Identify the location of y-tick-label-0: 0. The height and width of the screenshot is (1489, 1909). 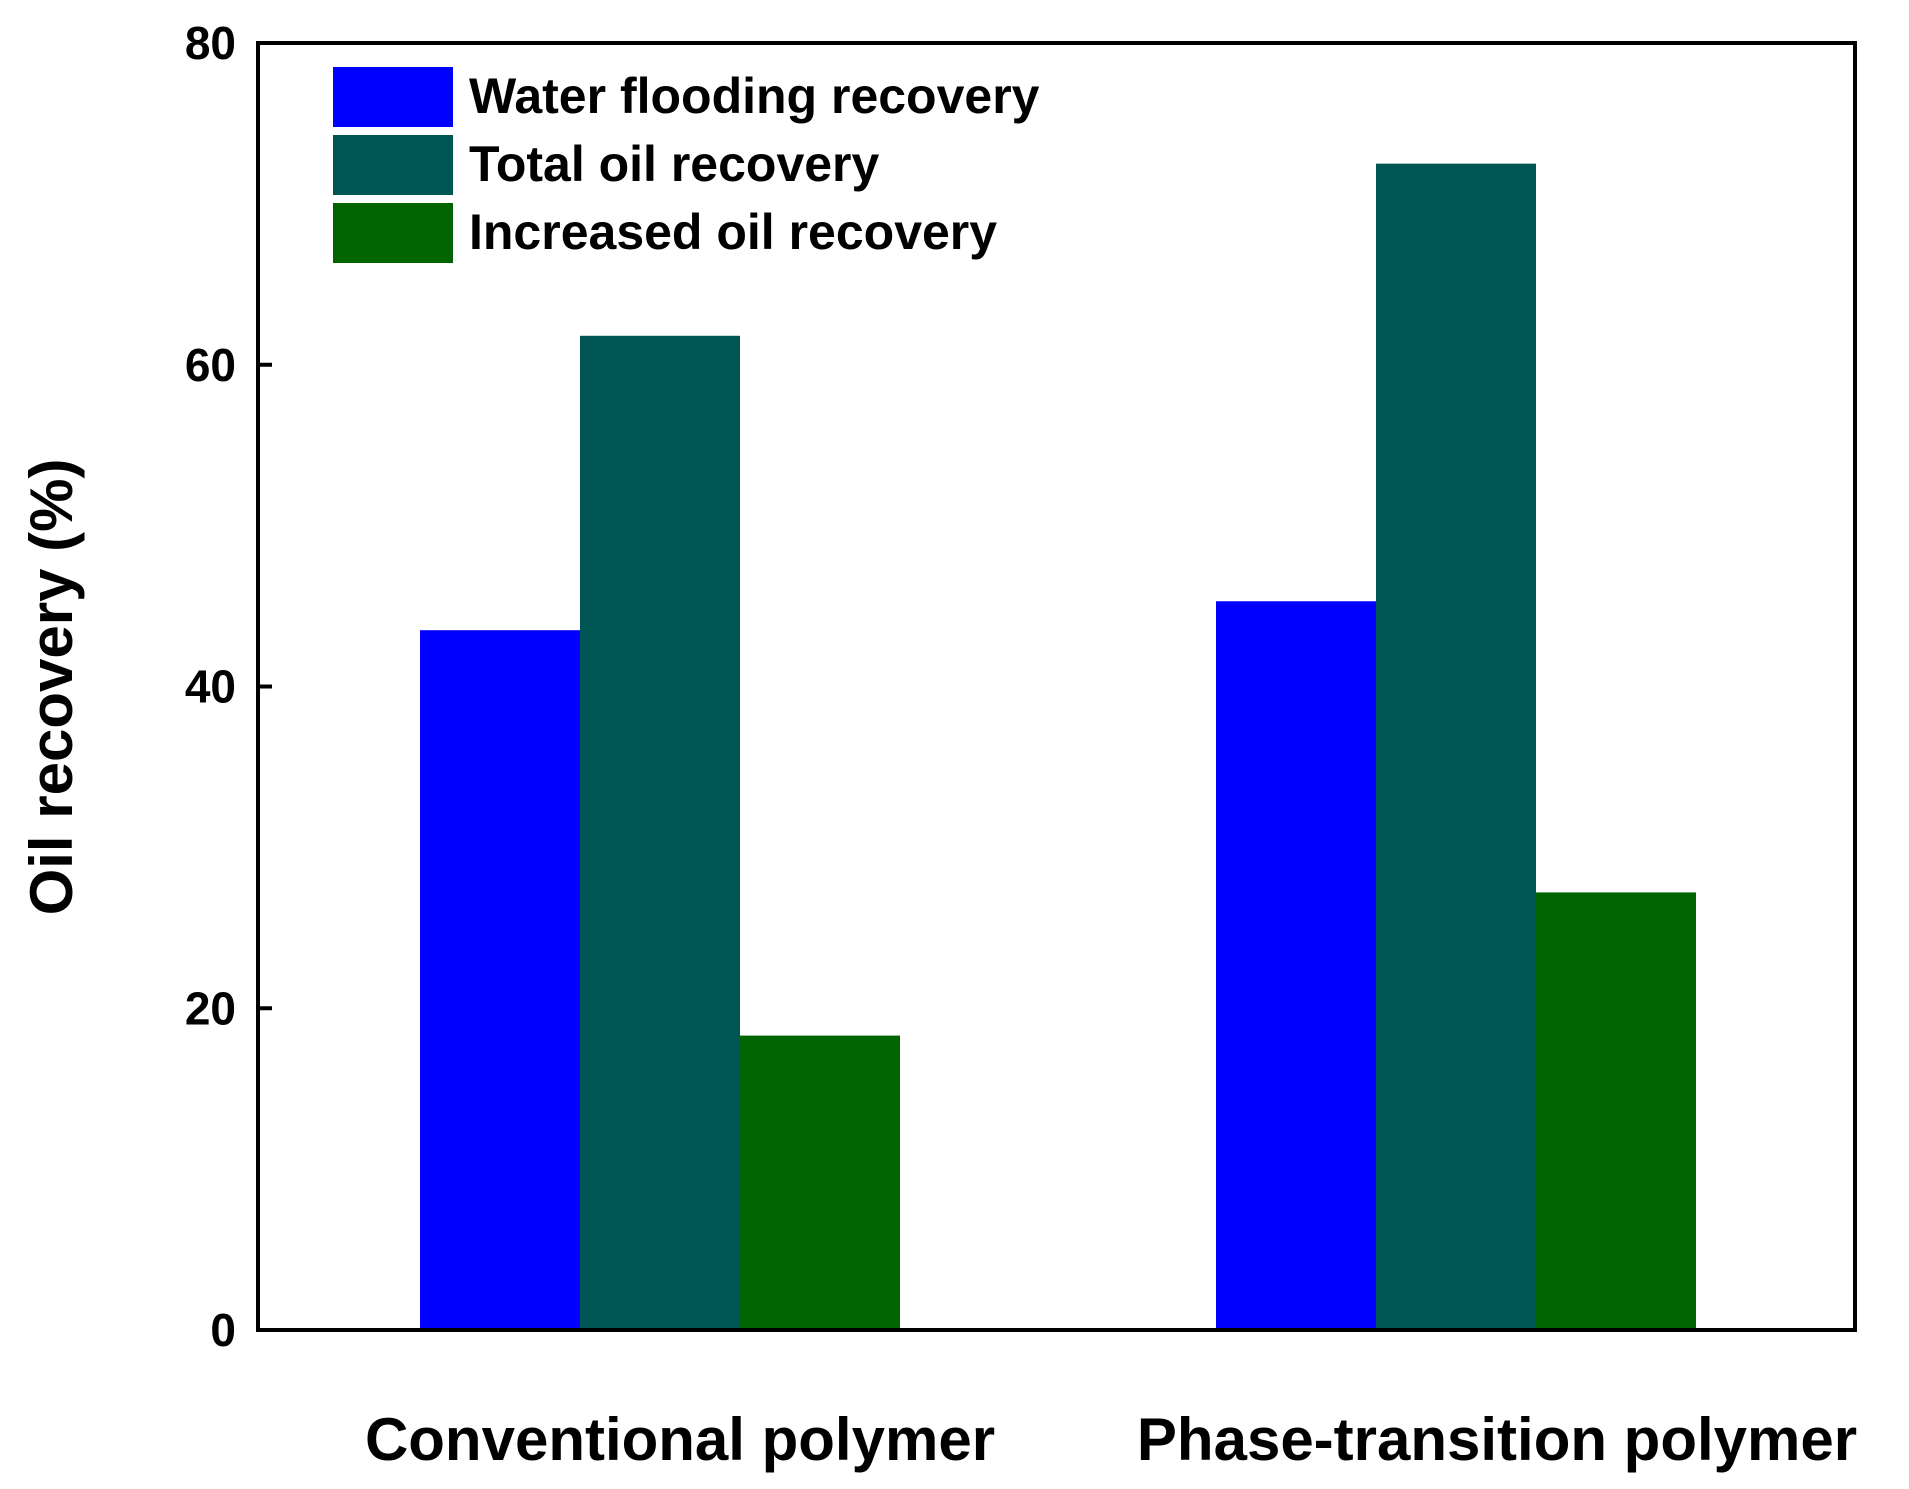
(223, 1330).